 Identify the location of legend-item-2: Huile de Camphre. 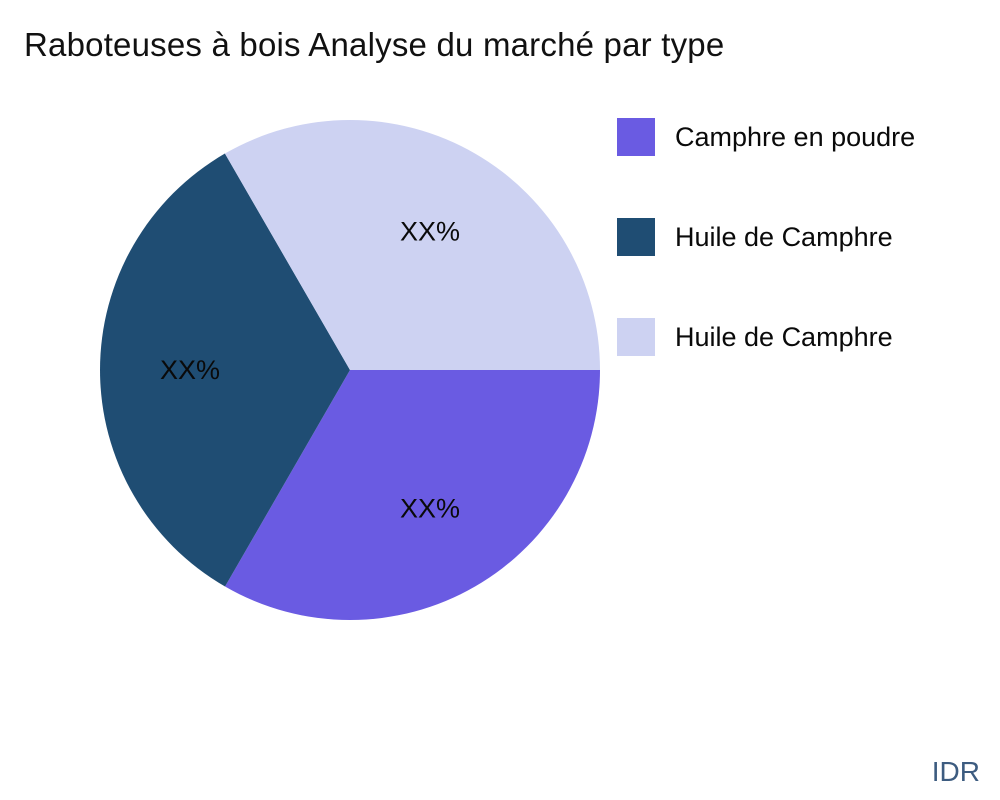
(766, 337).